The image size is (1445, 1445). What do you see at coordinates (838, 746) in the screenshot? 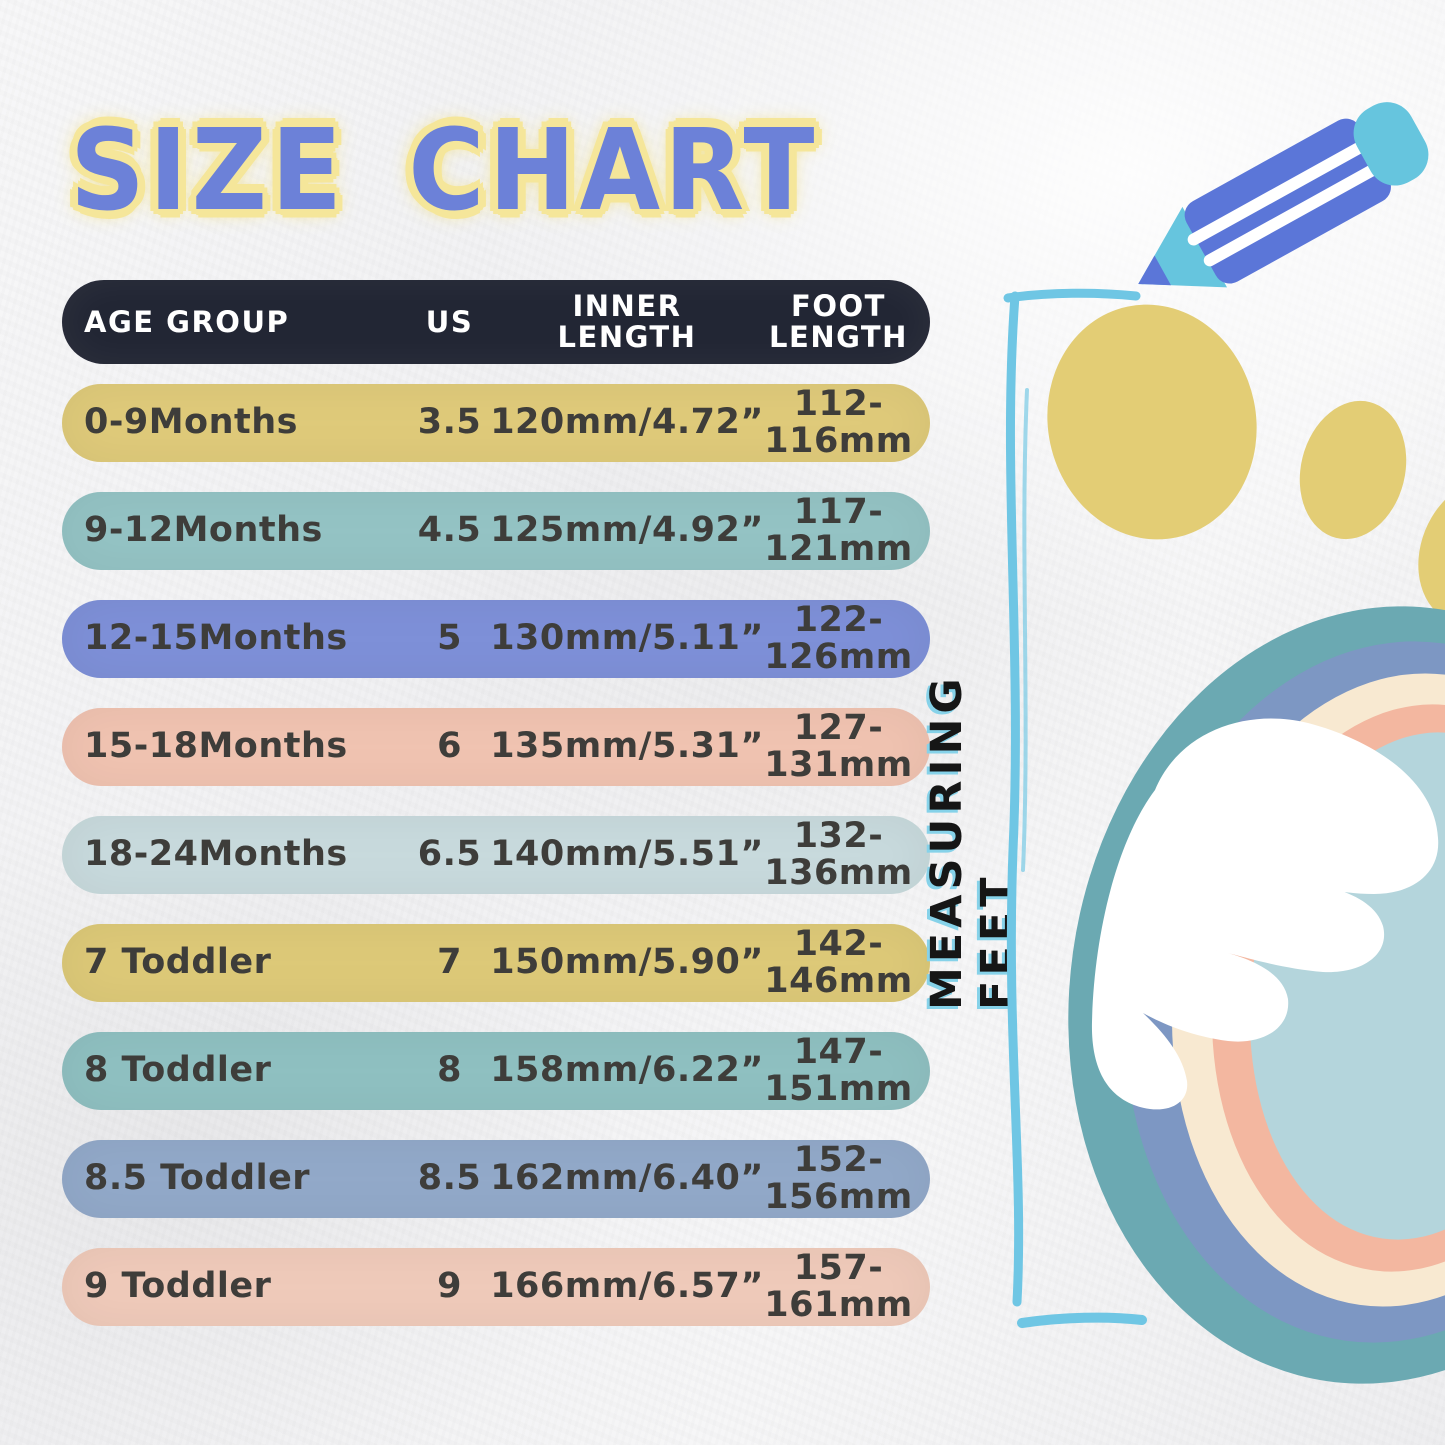
I see `cell-foot-length: 127-131mm` at bounding box center [838, 746].